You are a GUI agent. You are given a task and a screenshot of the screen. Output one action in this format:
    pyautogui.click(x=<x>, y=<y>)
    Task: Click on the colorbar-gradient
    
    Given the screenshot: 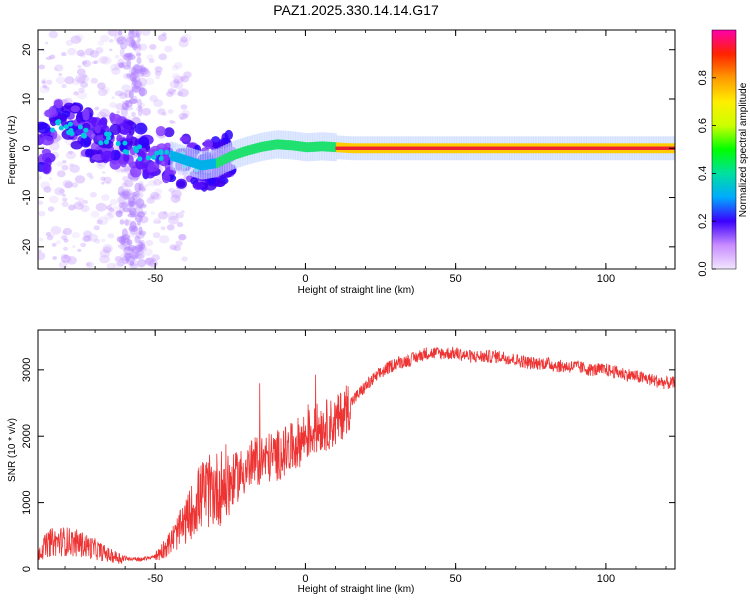 What is the action you would take?
    pyautogui.click(x=724, y=149)
    